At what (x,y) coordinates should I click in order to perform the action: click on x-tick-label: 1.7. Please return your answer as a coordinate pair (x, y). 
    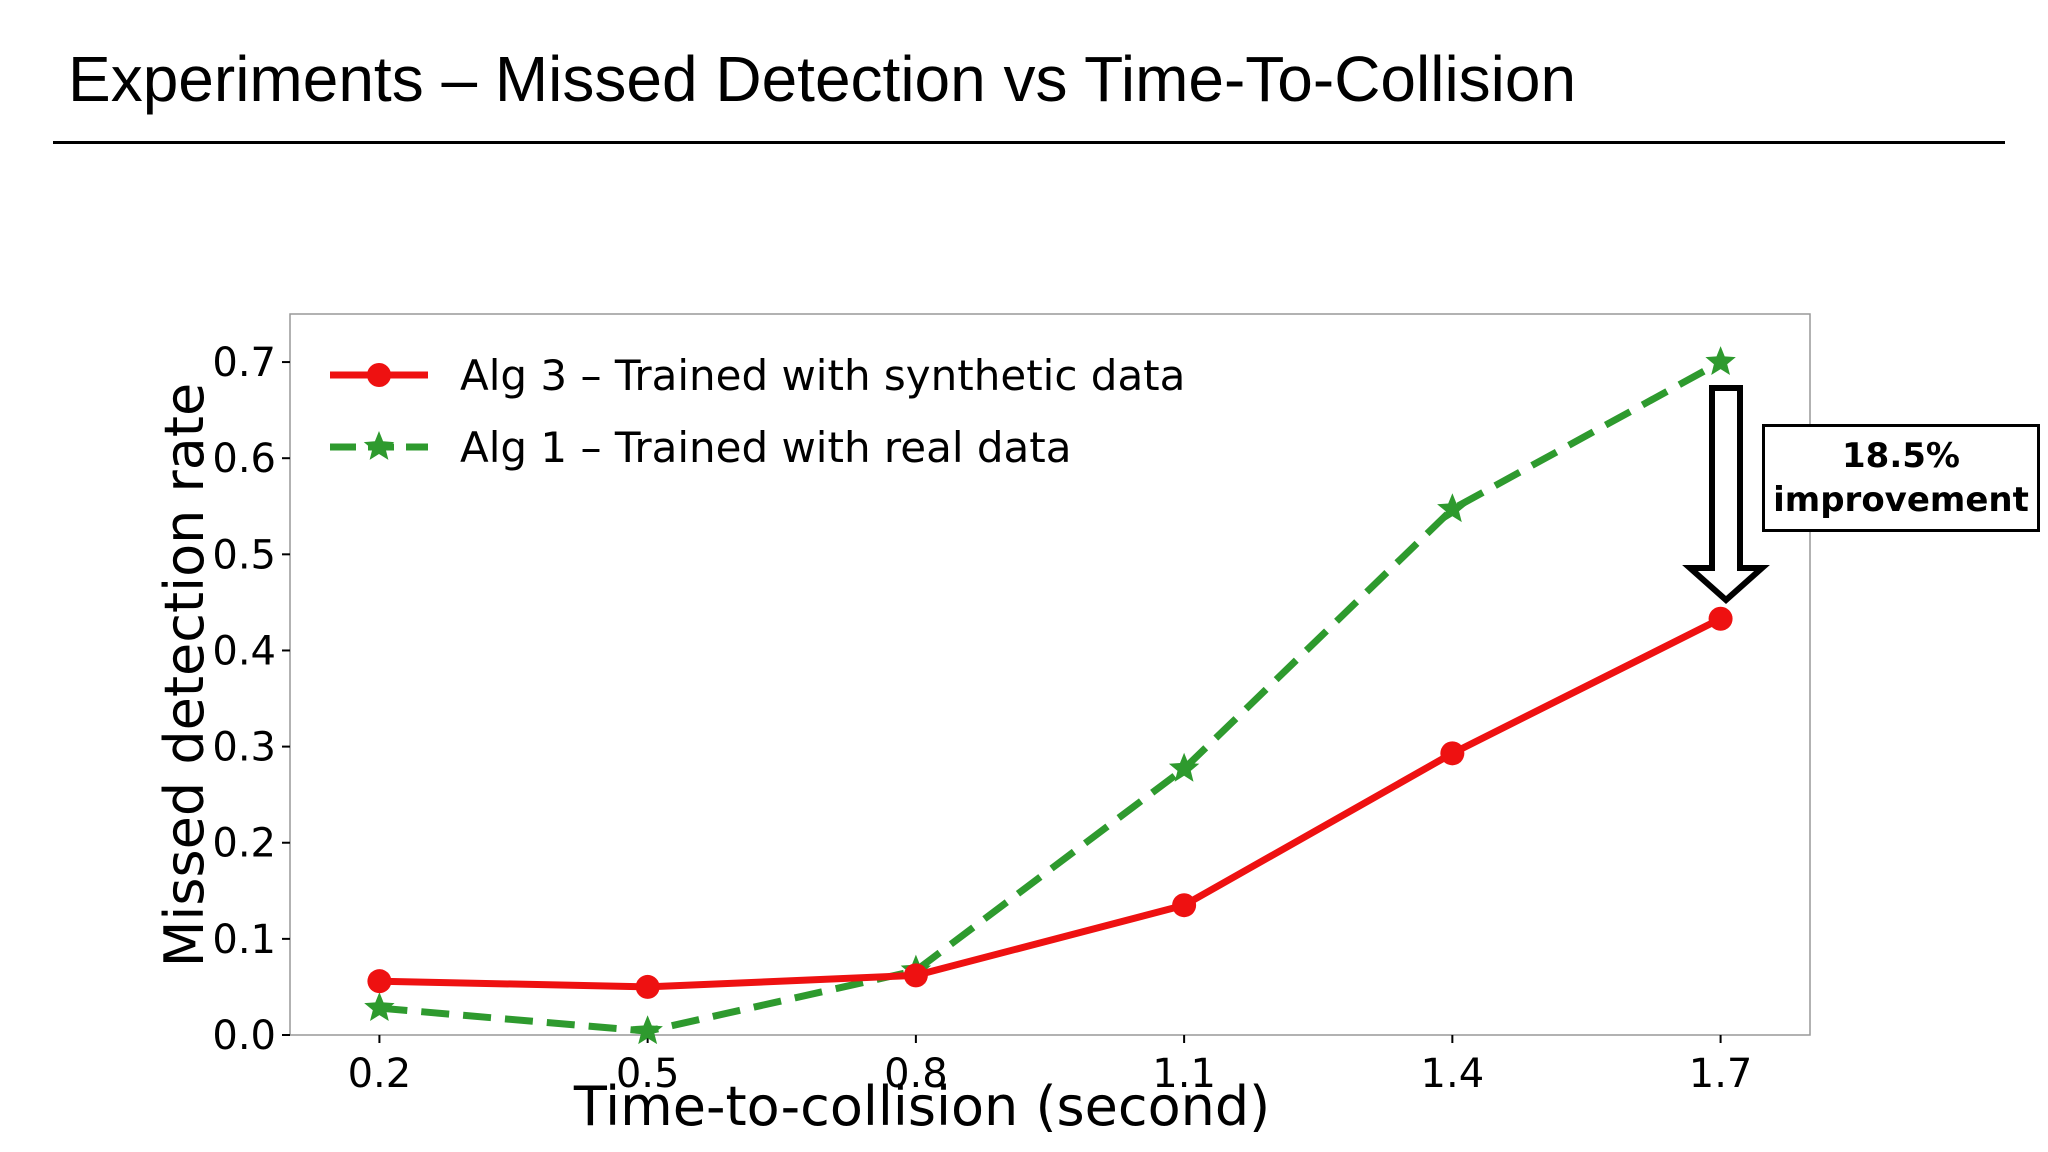
    Looking at the image, I should click on (1721, 1074).